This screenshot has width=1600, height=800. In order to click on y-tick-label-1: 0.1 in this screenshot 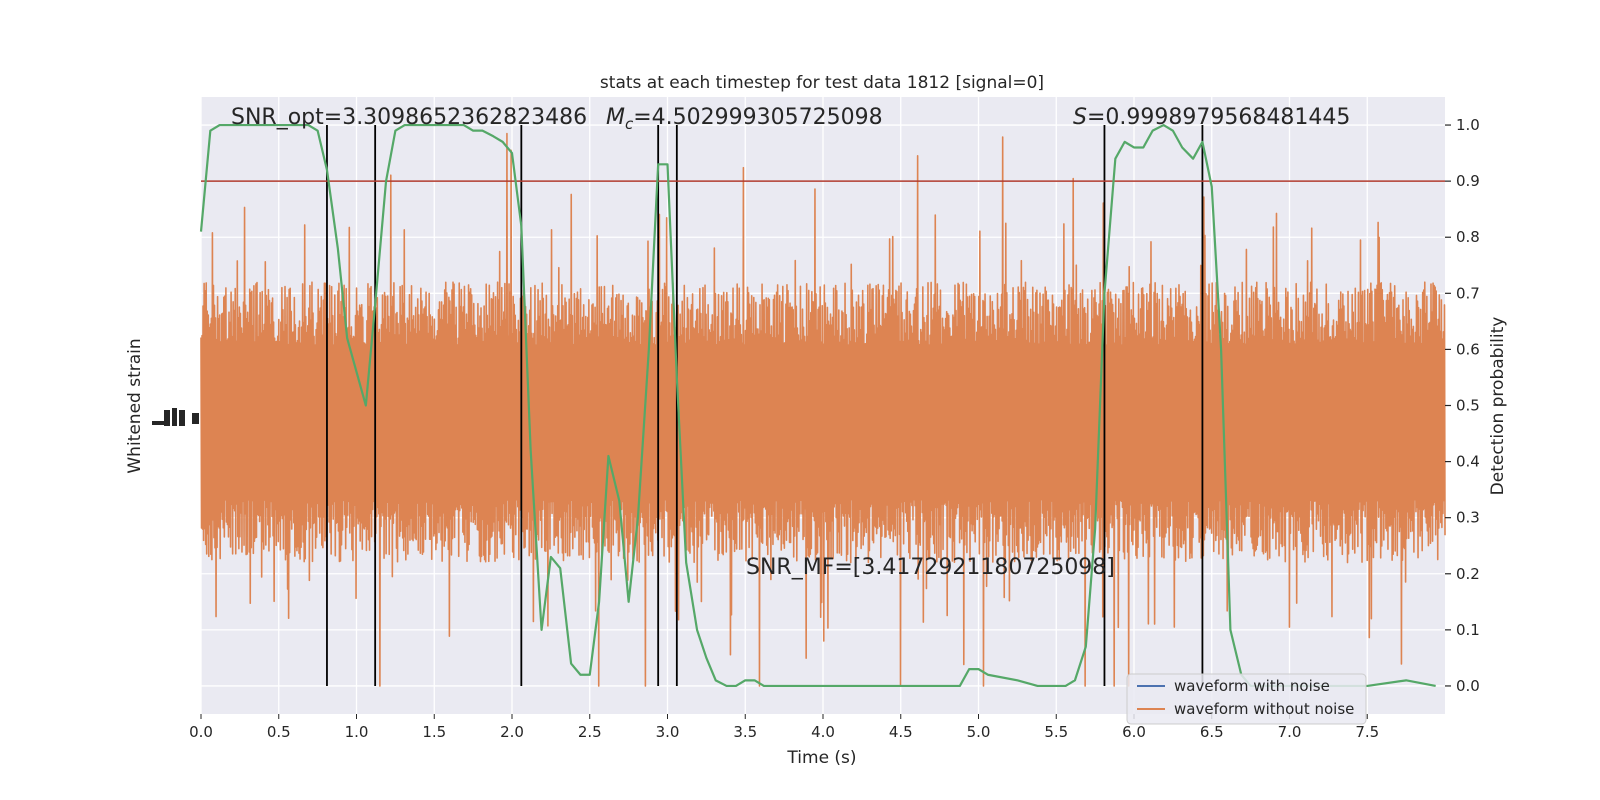, I will do `click(1468, 630)`.